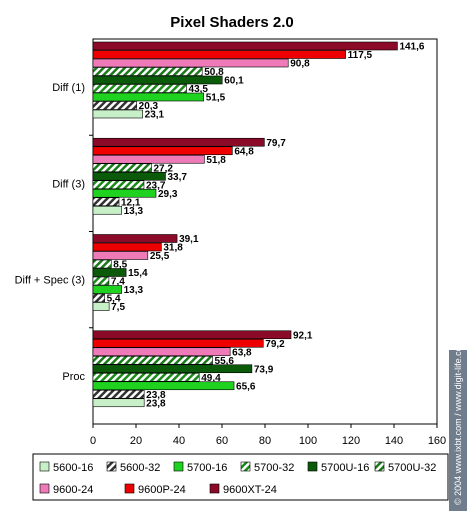 This screenshot has height=511, width=468. I want to click on data-label: 27,2, so click(163, 168).